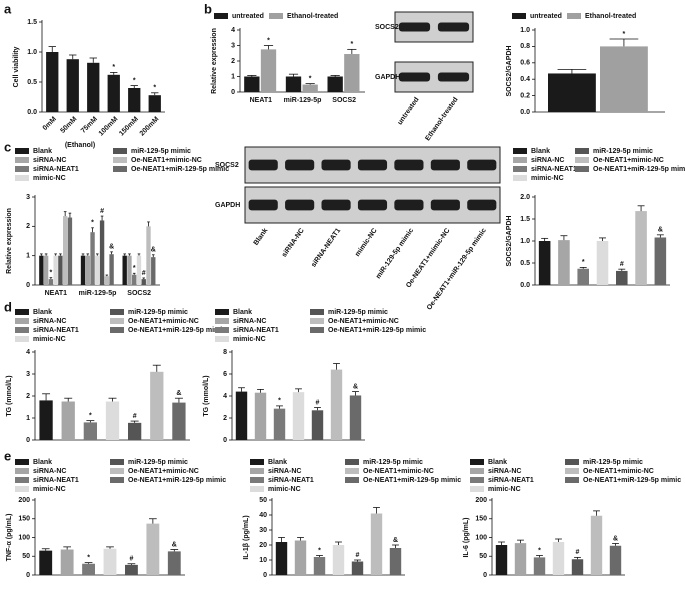 Image resolution: width=685 pixels, height=590 pixels. Describe the element at coordinates (293, 242) in the screenshot. I see `blot-lane-label: siRNA-NC` at that location.